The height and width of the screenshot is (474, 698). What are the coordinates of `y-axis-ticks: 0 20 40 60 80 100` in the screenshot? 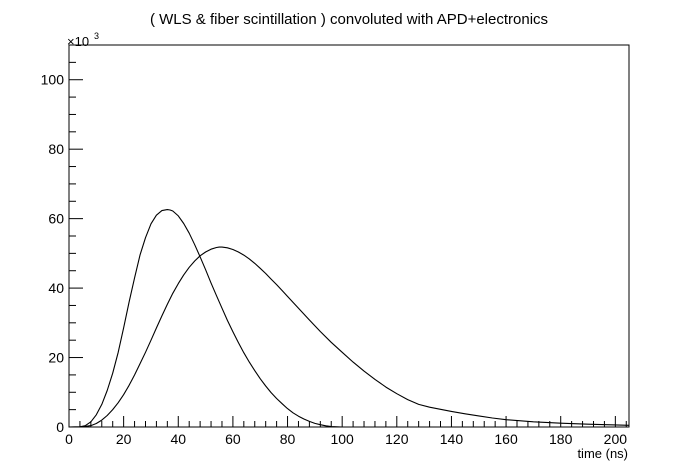 It's located at (62, 239).